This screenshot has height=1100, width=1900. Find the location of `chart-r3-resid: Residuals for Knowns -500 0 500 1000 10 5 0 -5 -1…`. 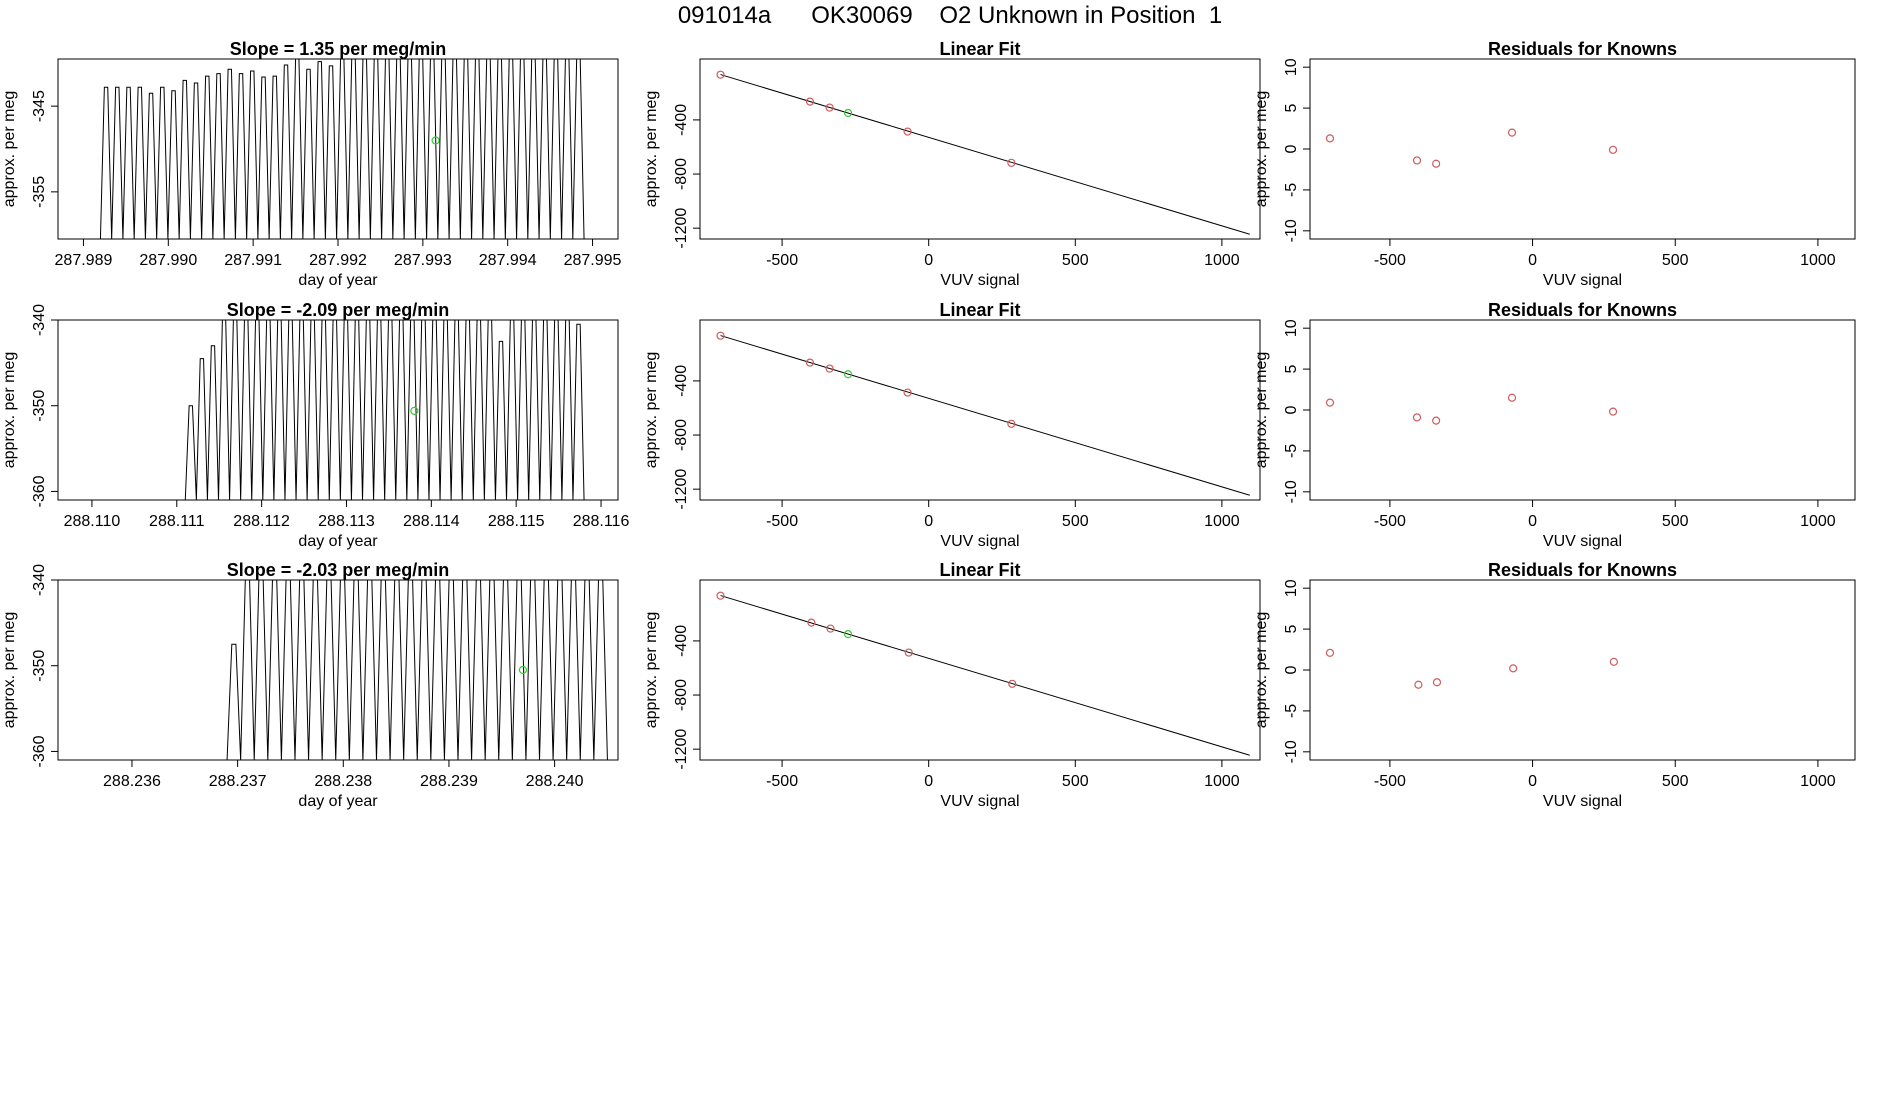

chart-r3-resid: Residuals for Knowns -500 0 500 1000 10 5 0 -5 -1… is located at coordinates (1554, 685).